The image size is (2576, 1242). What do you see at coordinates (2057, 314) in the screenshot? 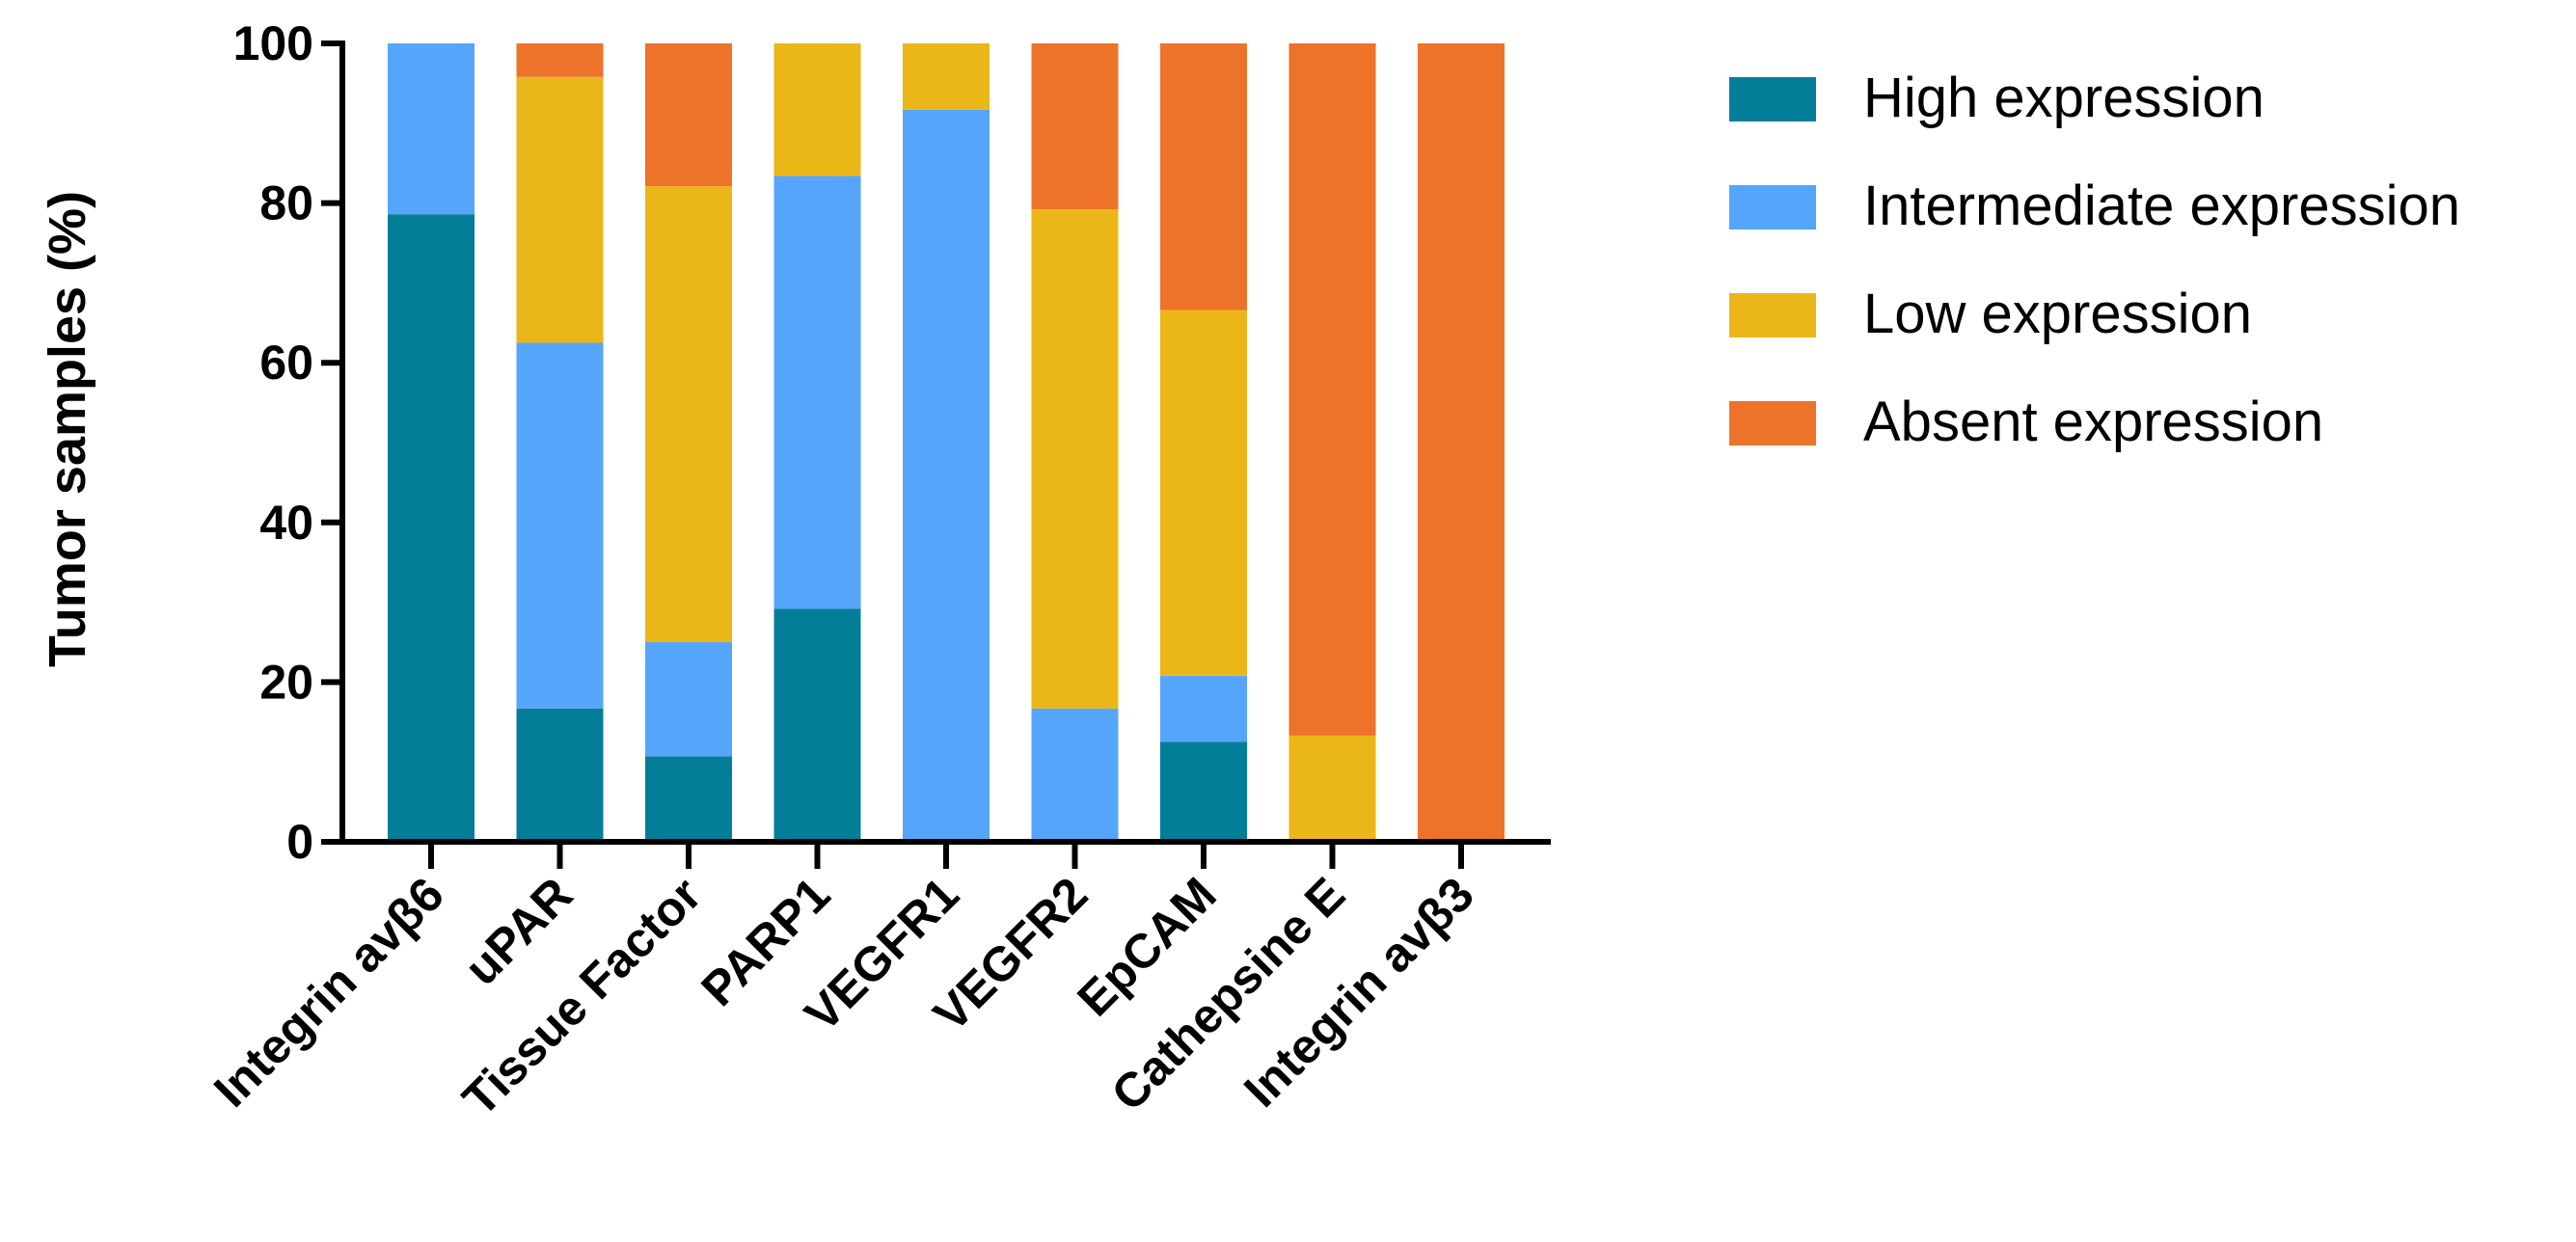
I see `legend-label: Low expression` at bounding box center [2057, 314].